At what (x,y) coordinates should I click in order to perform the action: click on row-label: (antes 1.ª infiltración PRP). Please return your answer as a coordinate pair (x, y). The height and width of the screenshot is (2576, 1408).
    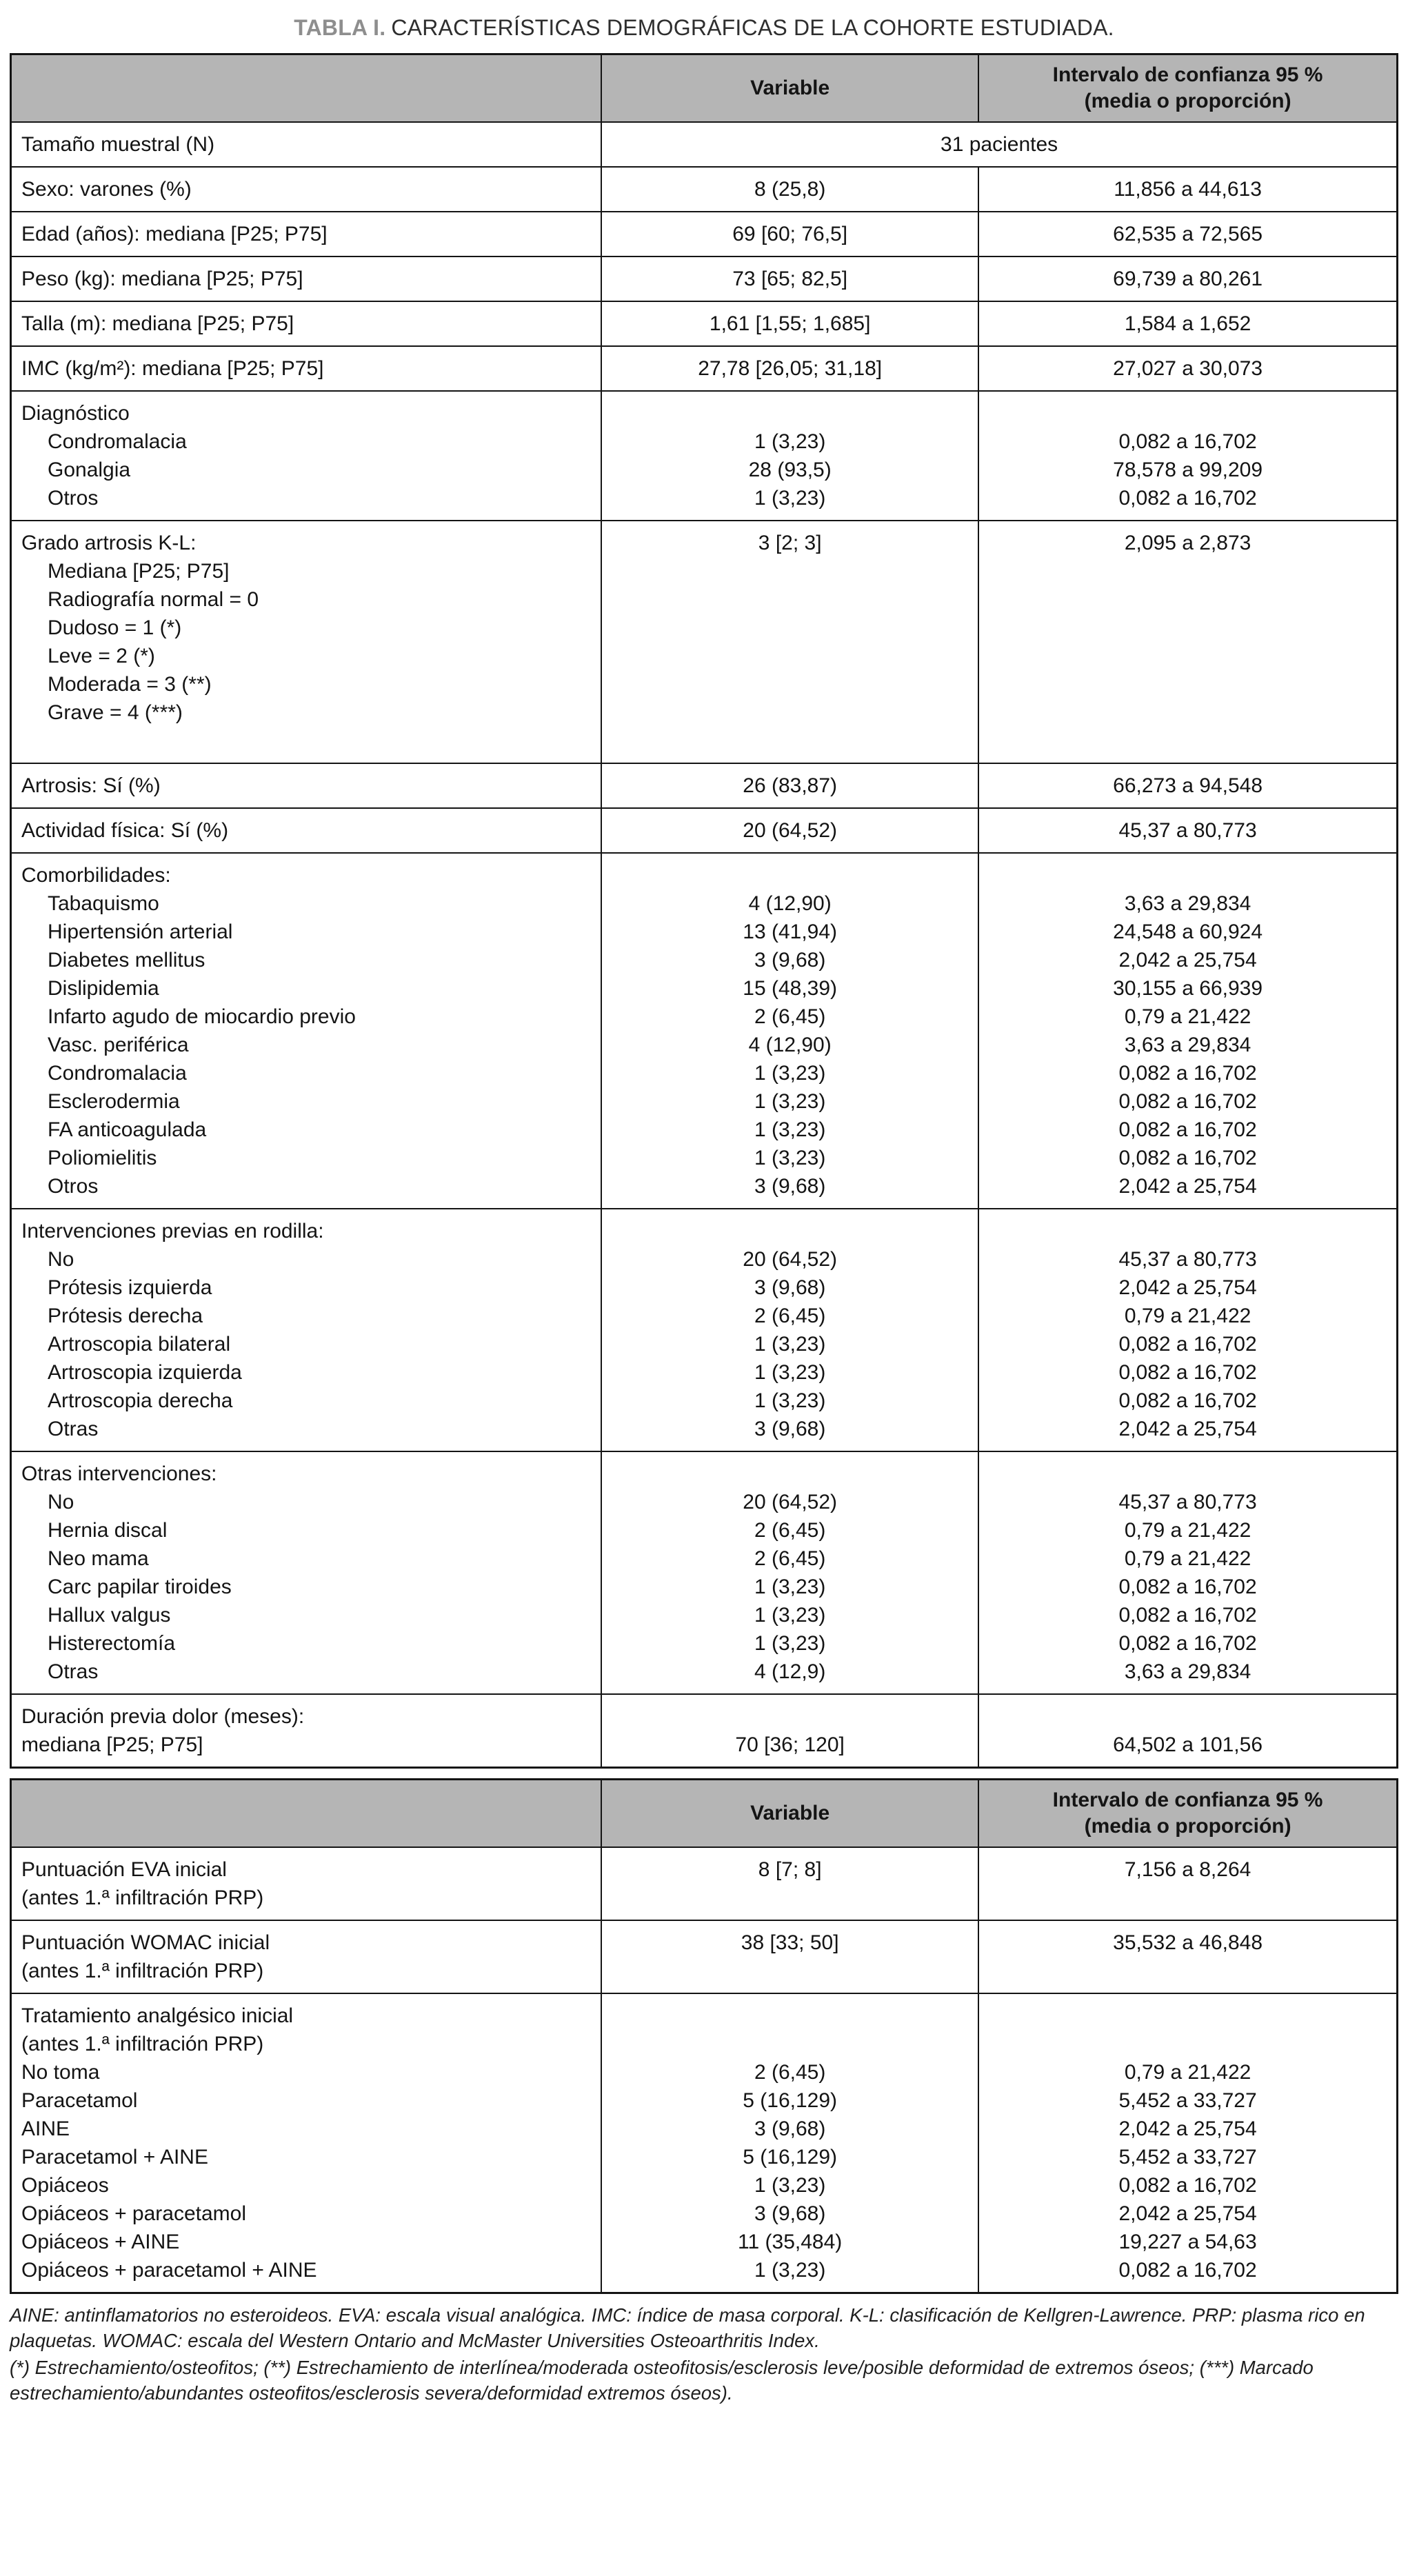
    Looking at the image, I should click on (142, 1897).